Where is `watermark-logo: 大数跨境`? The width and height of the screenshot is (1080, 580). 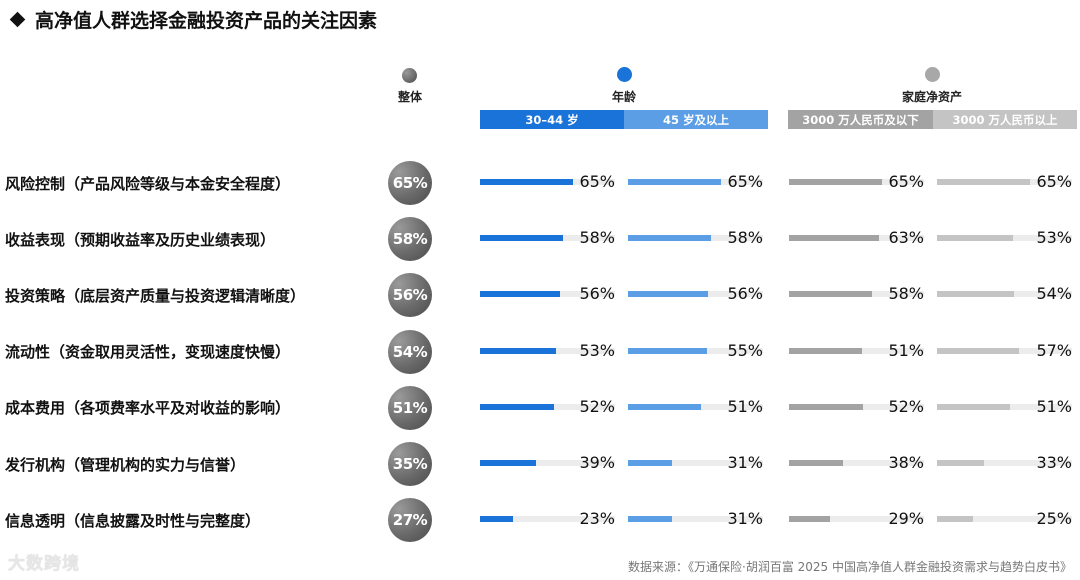 watermark-logo: 大数跨境 is located at coordinates (44, 564).